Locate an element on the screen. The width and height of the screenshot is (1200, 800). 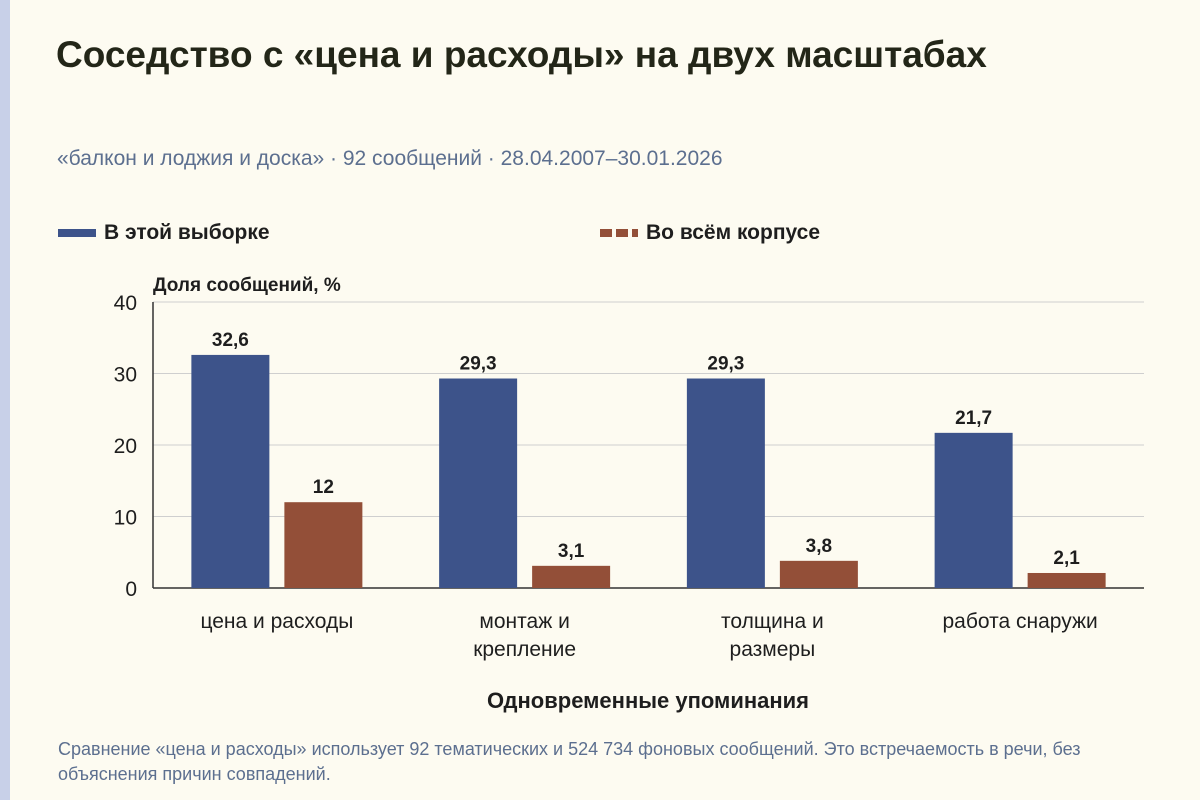
legend-item-sample: В этой выборке is located at coordinates (164, 233).